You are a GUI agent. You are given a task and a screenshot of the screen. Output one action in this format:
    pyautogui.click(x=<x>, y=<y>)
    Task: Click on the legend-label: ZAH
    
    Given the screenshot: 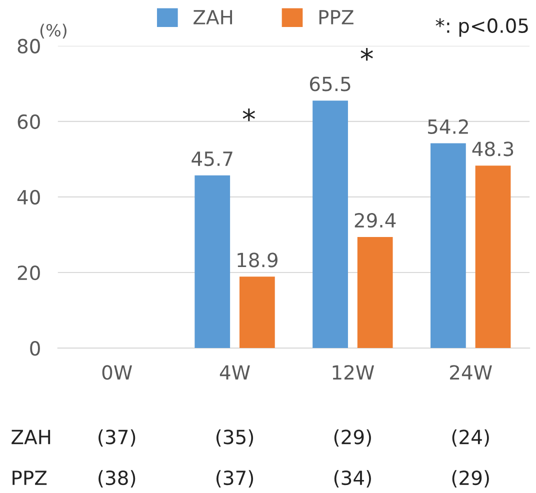 What is the action you would take?
    pyautogui.click(x=213, y=17)
    